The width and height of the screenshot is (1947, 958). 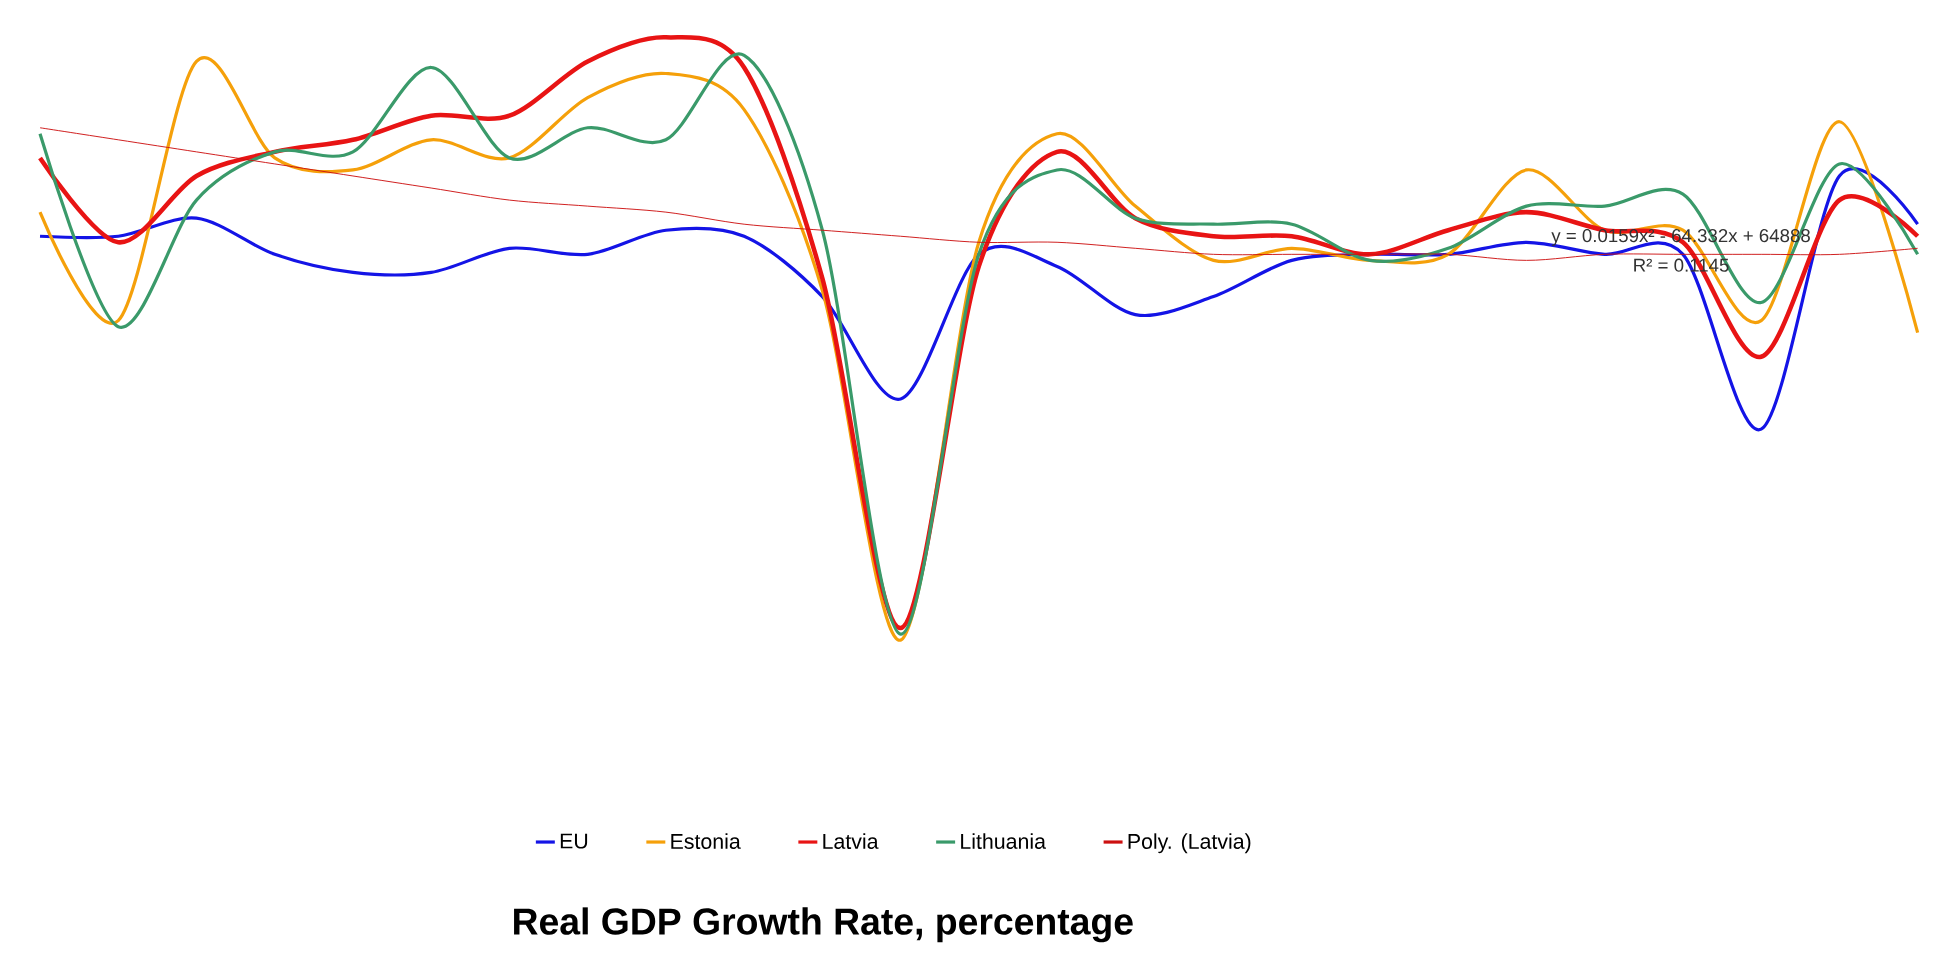 What do you see at coordinates (1189, 843) in the screenshot?
I see `legend-label: Poly. (Latvia)` at bounding box center [1189, 843].